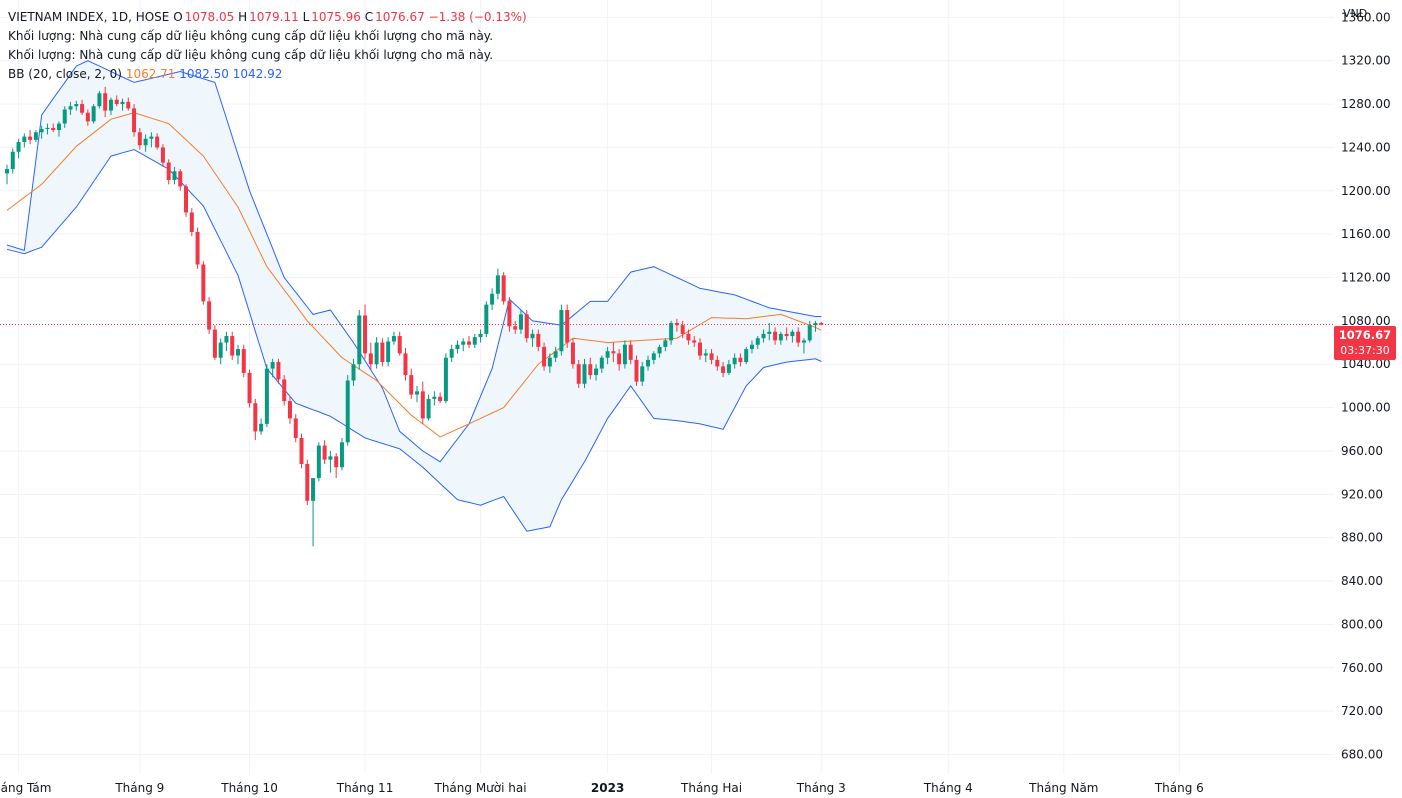  I want to click on bb-basis-value: 1062.71, so click(150, 74).